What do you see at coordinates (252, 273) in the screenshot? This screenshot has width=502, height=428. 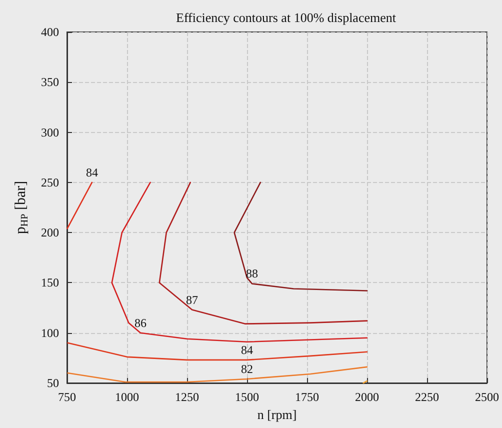 I see `series-label: 88` at bounding box center [252, 273].